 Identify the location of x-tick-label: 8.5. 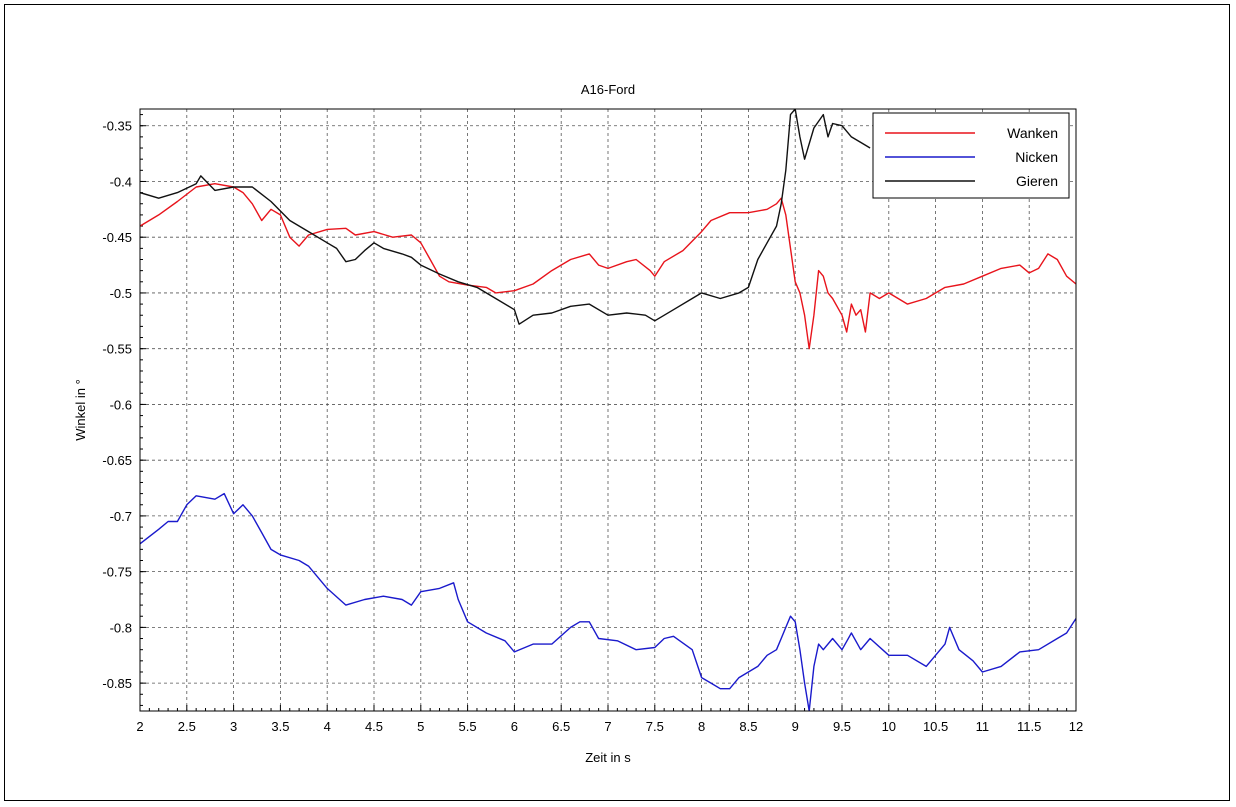
(748, 726).